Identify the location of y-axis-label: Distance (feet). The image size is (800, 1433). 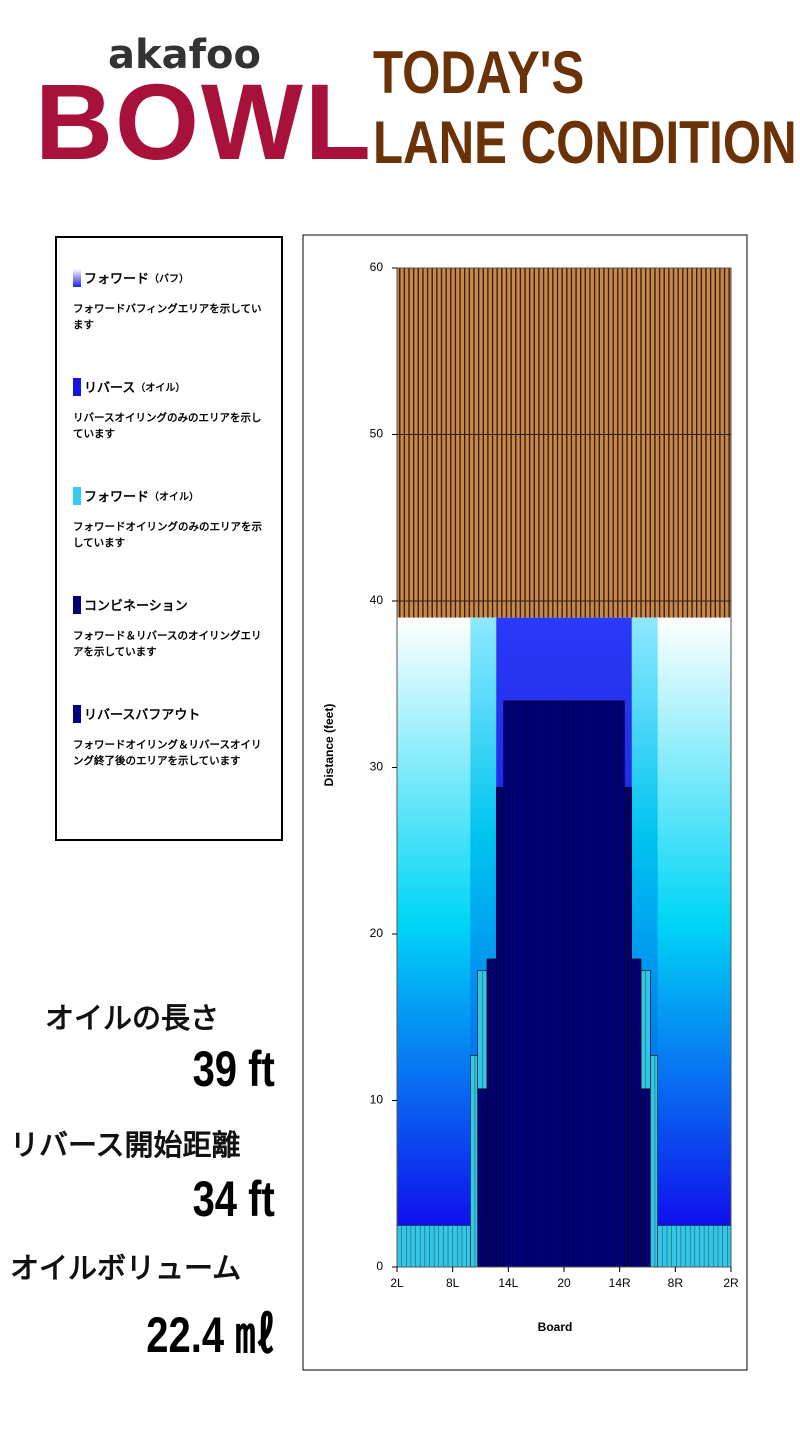
(329, 745).